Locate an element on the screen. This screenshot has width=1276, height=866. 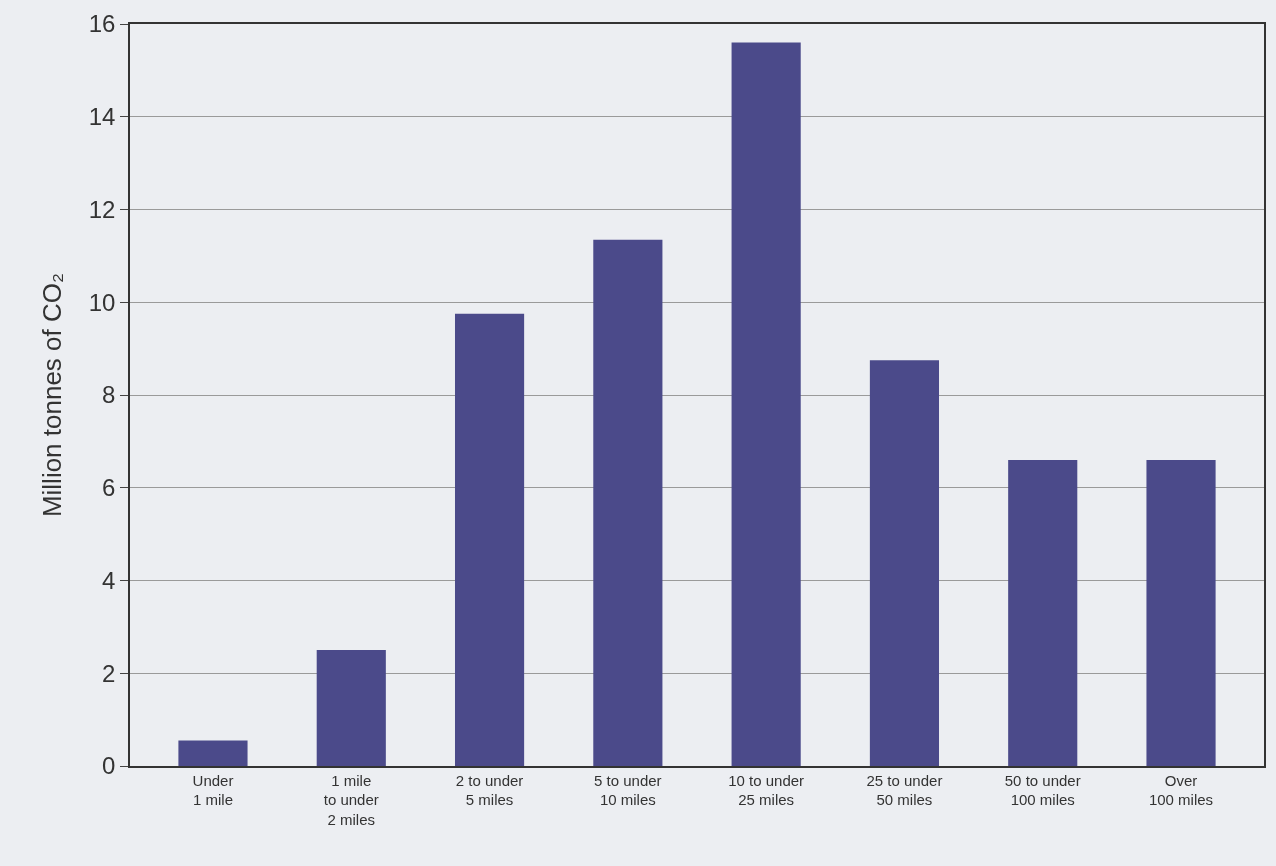
y-tick-label: 0 is located at coordinates (109, 766).